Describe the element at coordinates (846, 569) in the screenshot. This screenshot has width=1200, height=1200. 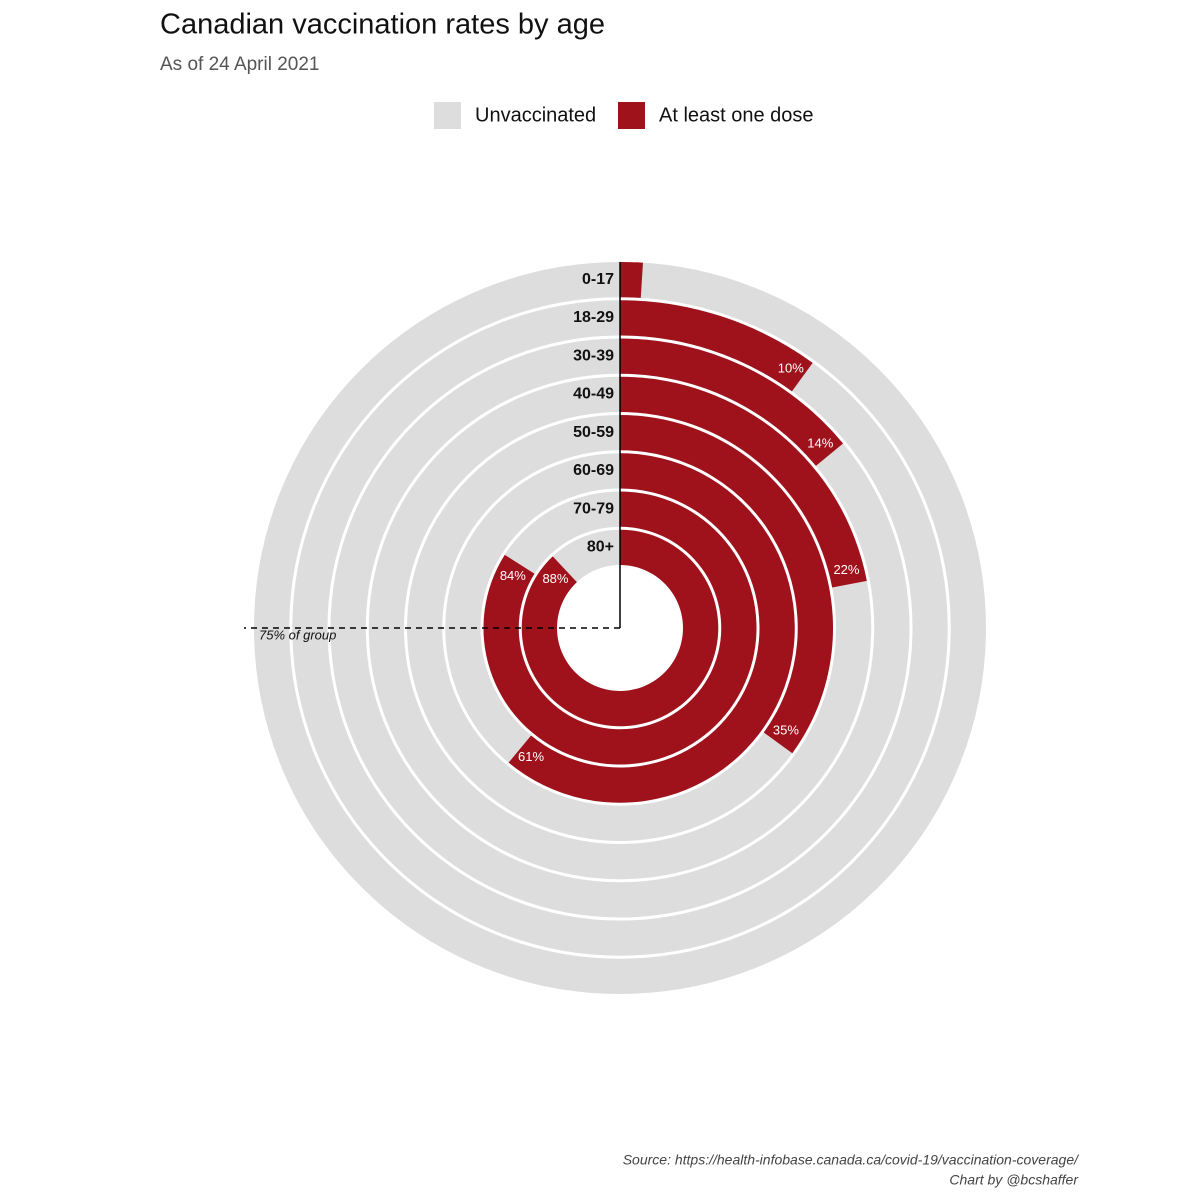
I see `value-label: 22%` at that location.